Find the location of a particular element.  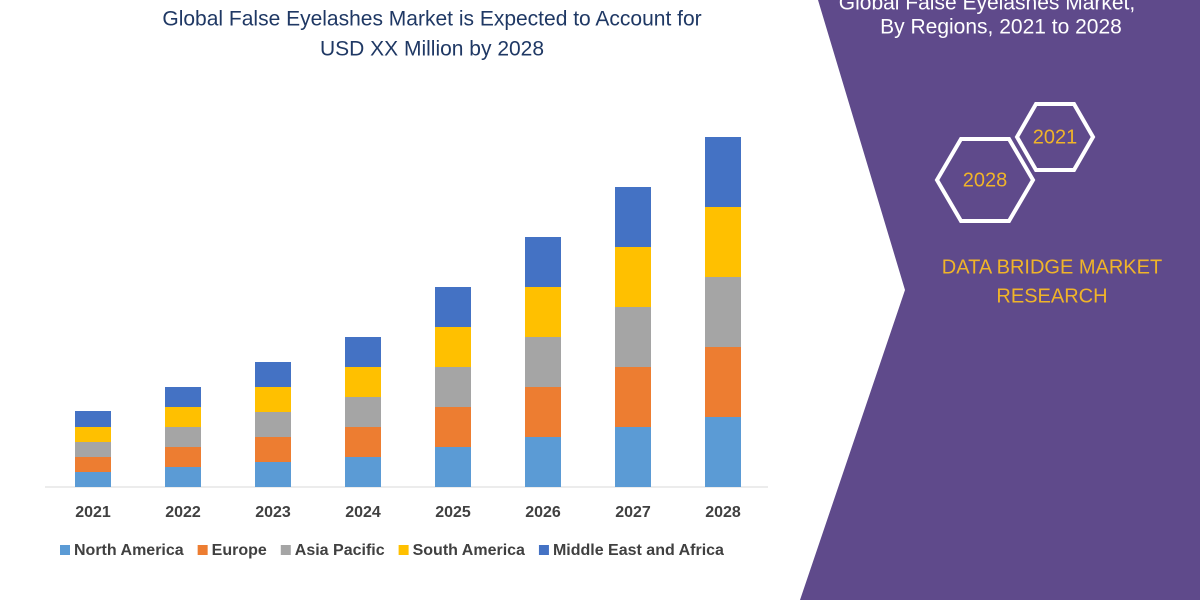

legend-label: Asia Pacific is located at coordinates (340, 550).